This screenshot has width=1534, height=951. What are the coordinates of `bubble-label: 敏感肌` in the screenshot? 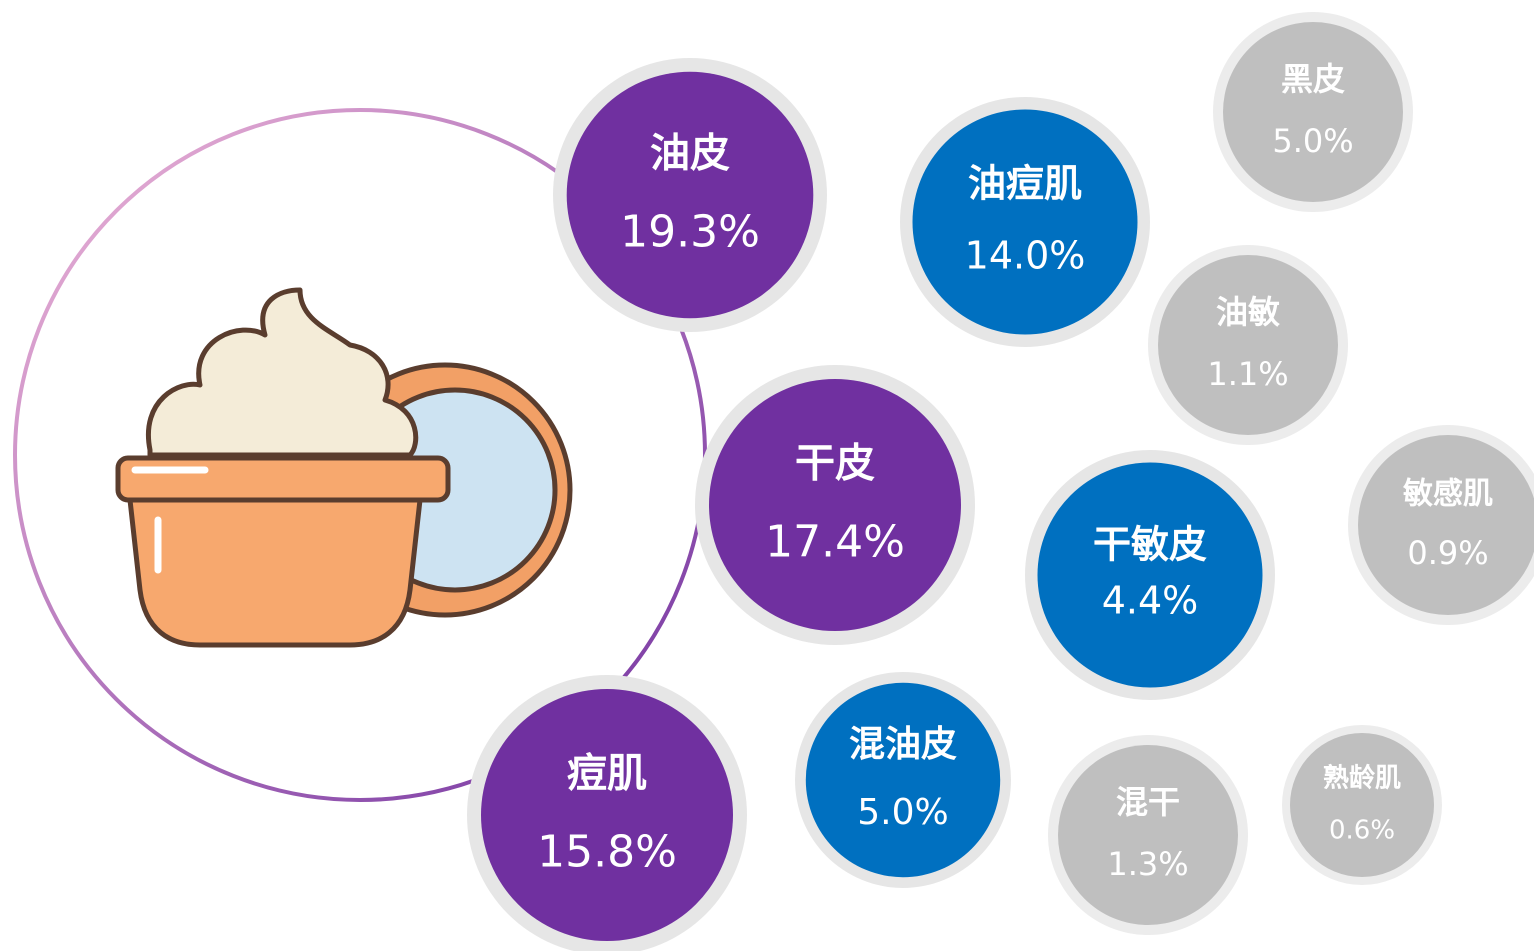 It's located at (1448, 493).